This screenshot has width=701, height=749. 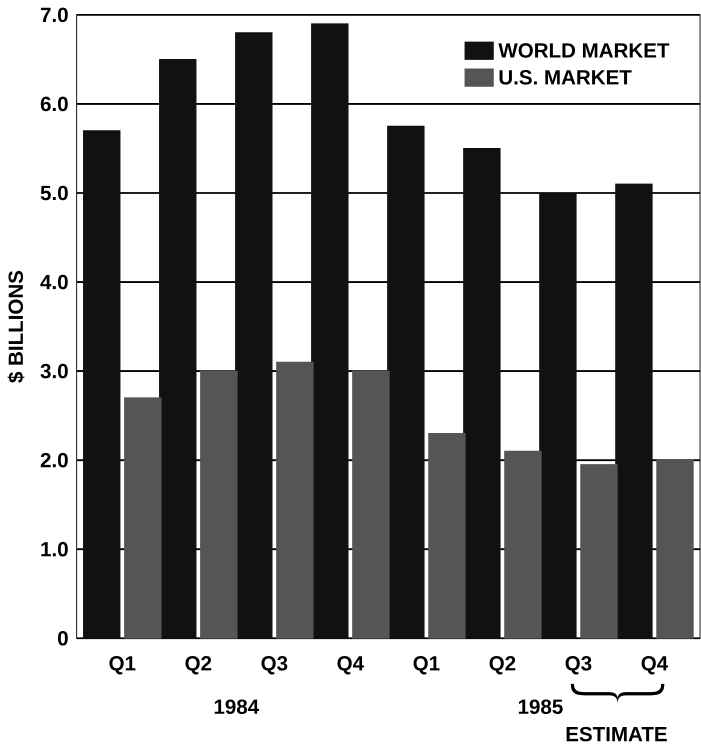 What do you see at coordinates (54, 282) in the screenshot?
I see `y-tick-label: 4.0` at bounding box center [54, 282].